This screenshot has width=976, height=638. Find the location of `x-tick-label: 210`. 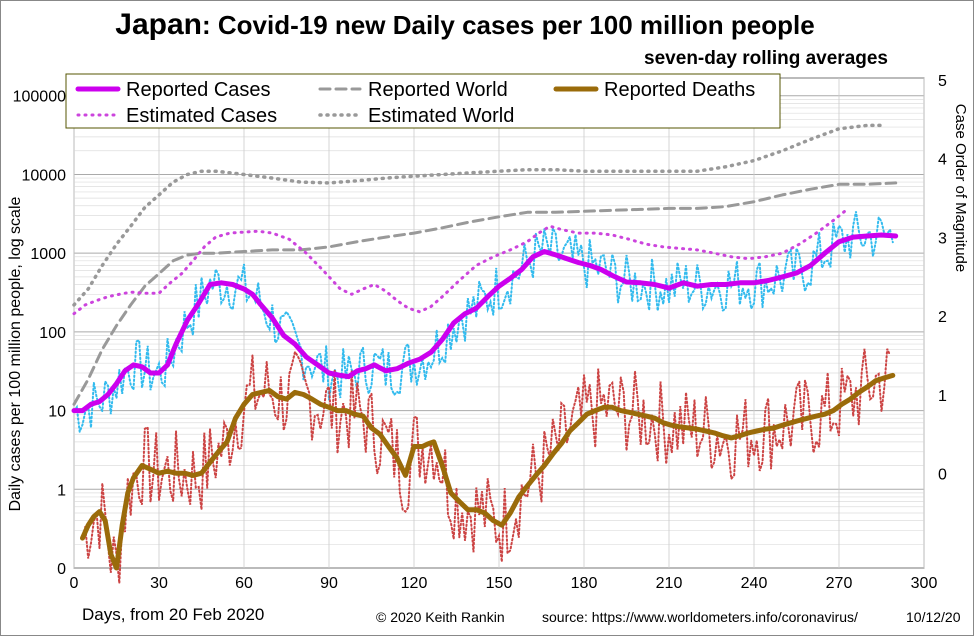

x-tick-label: 210 is located at coordinates (669, 583).